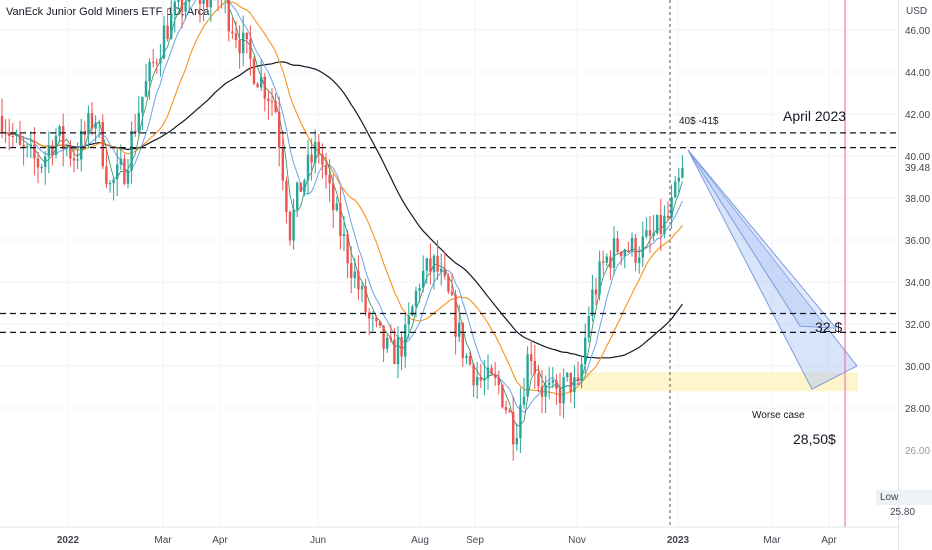  What do you see at coordinates (898, 275) in the screenshot?
I see `price-axis-separator` at bounding box center [898, 275].